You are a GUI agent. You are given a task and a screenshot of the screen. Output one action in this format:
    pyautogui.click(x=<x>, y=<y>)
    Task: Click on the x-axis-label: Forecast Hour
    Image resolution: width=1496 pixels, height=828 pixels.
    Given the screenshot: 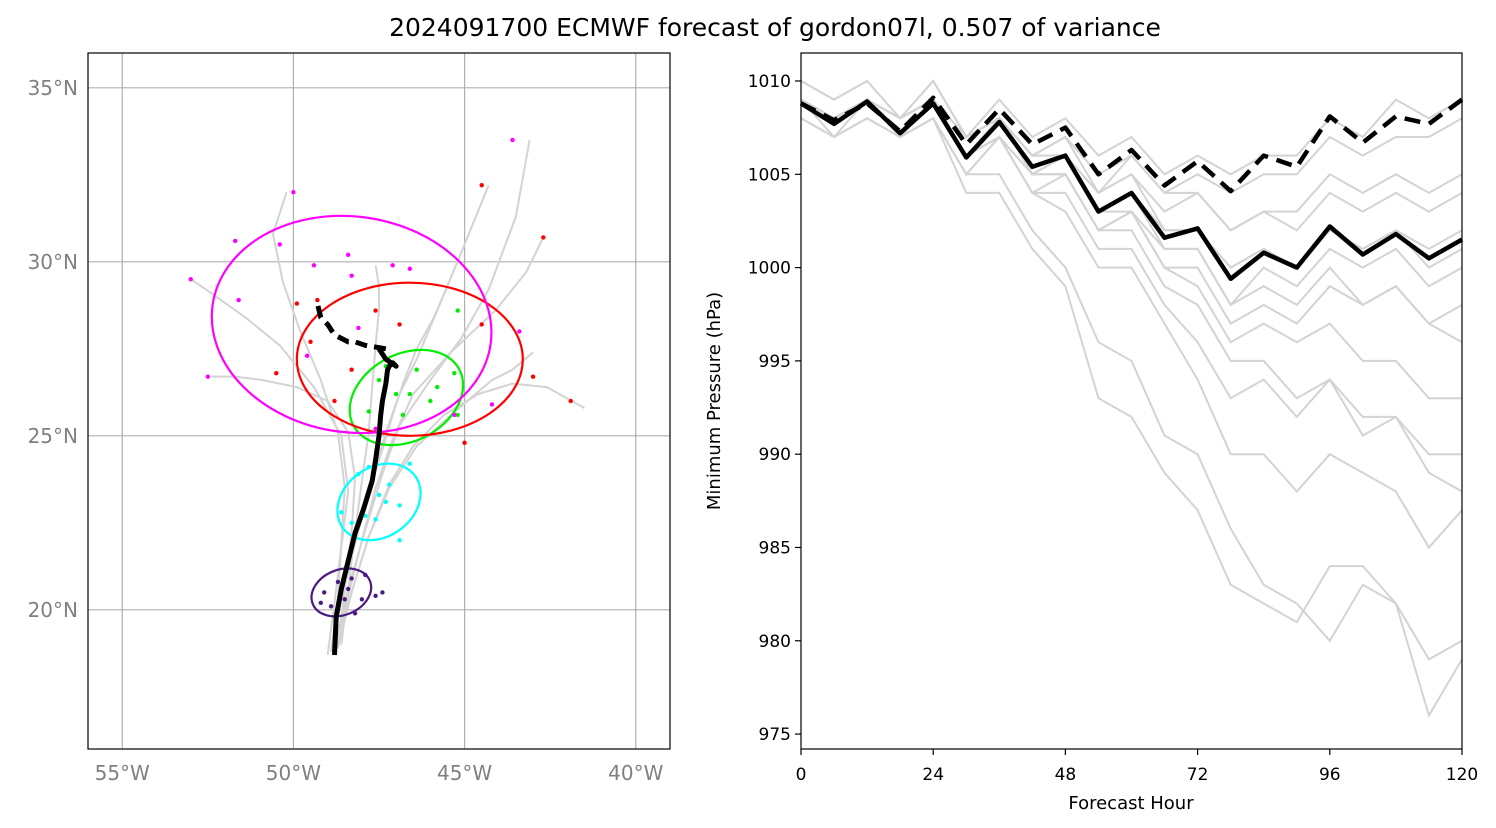 What is the action you would take?
    pyautogui.click(x=1131, y=803)
    